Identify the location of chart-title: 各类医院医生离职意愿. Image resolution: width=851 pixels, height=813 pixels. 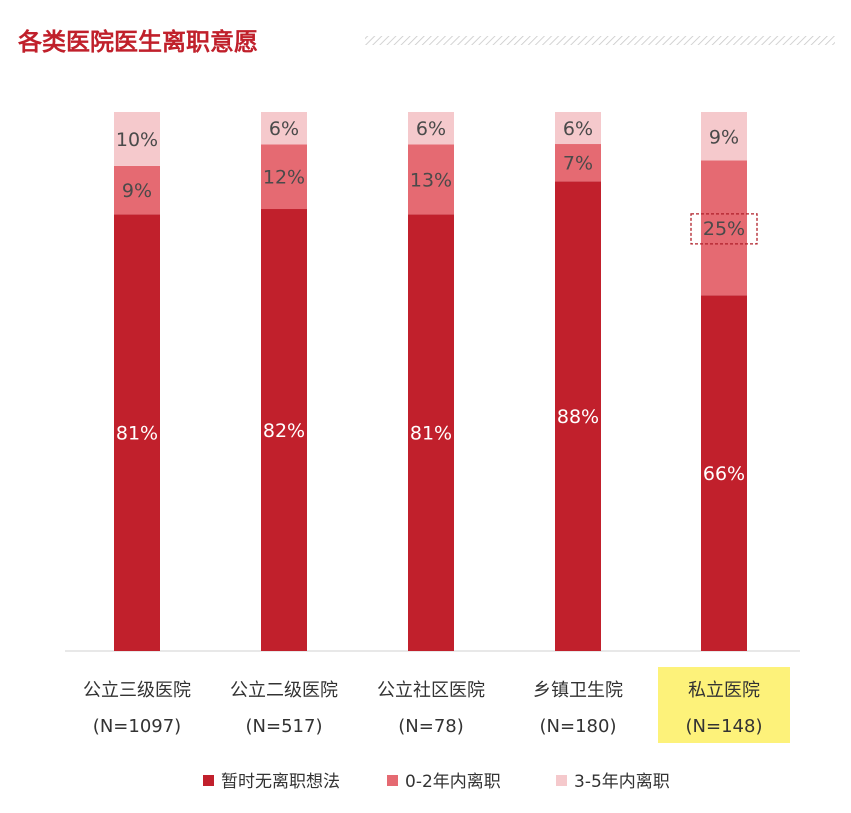
(137, 42).